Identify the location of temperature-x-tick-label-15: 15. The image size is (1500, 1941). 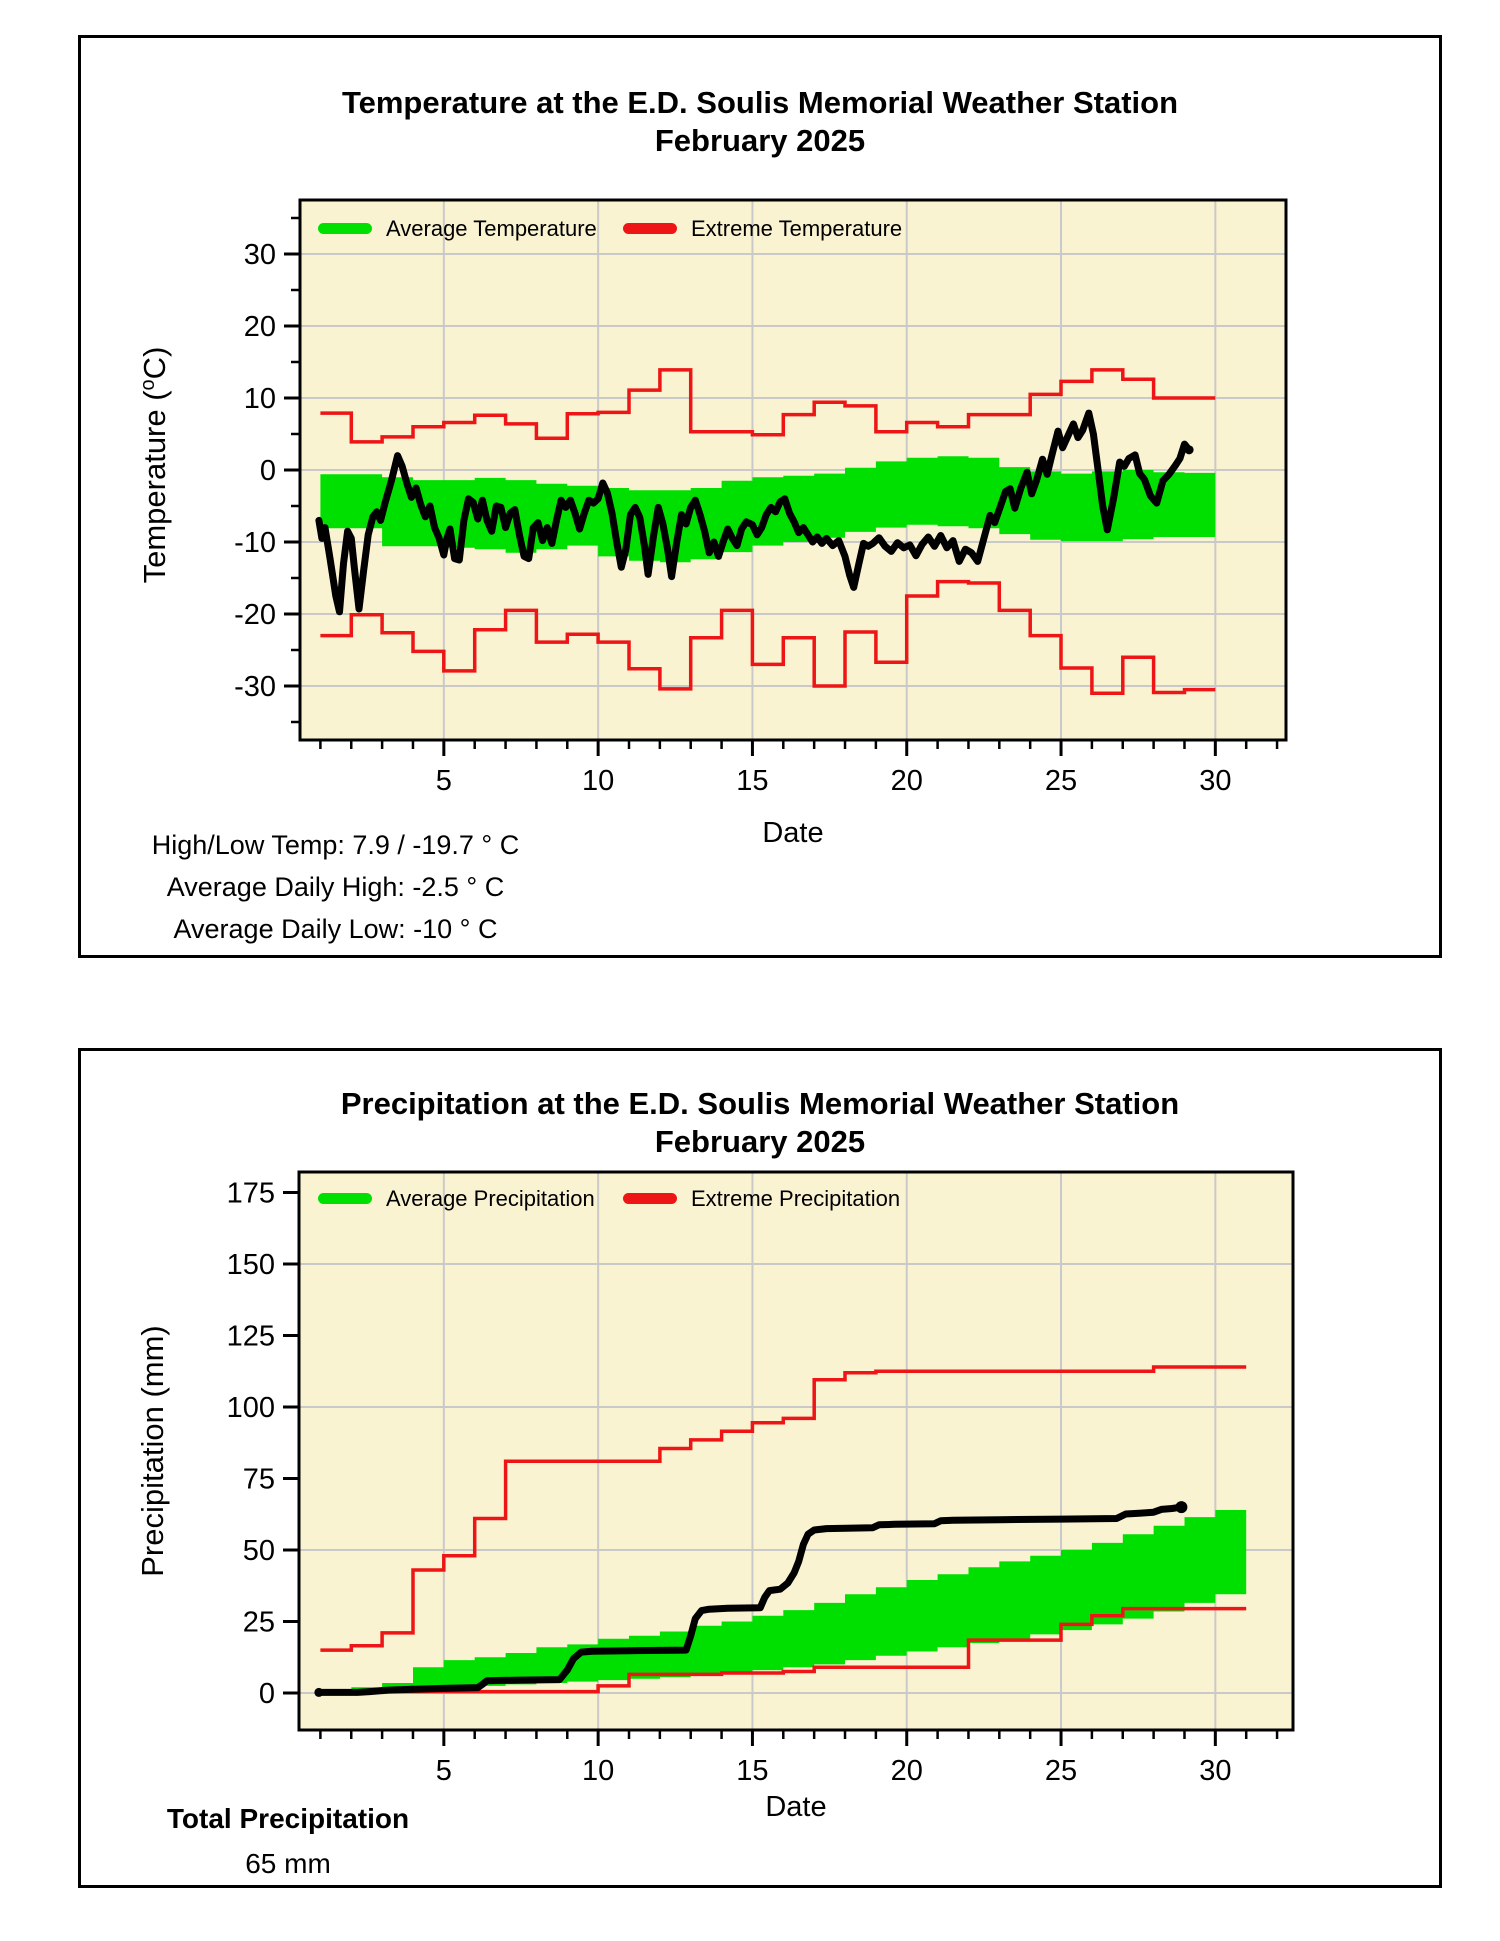
(752, 781).